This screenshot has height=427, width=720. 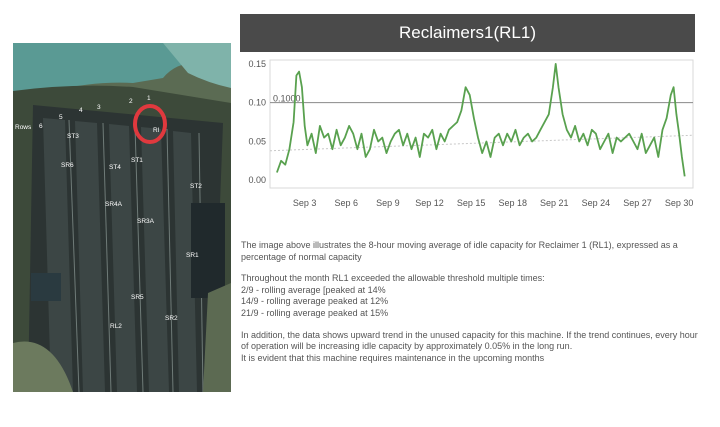 What do you see at coordinates (471, 203) in the screenshot?
I see `x-tick-label: Sep 15` at bounding box center [471, 203].